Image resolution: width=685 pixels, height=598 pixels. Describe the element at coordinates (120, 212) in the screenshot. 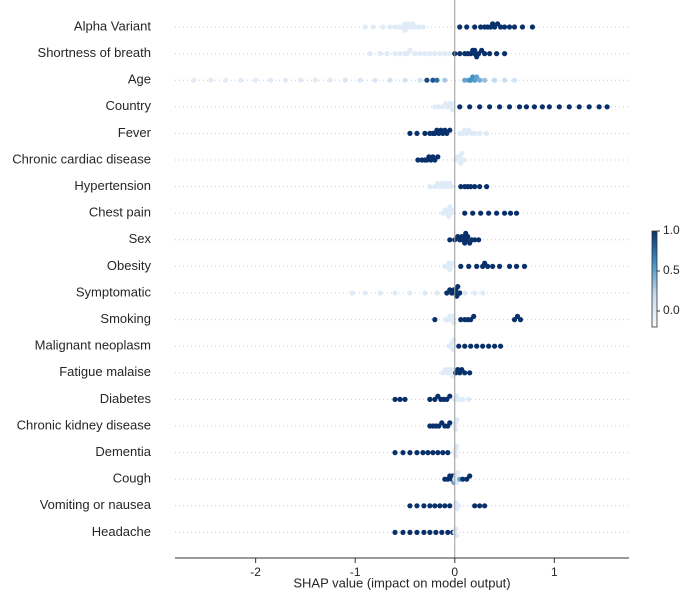

I see `feature-label: Chest pain` at that location.